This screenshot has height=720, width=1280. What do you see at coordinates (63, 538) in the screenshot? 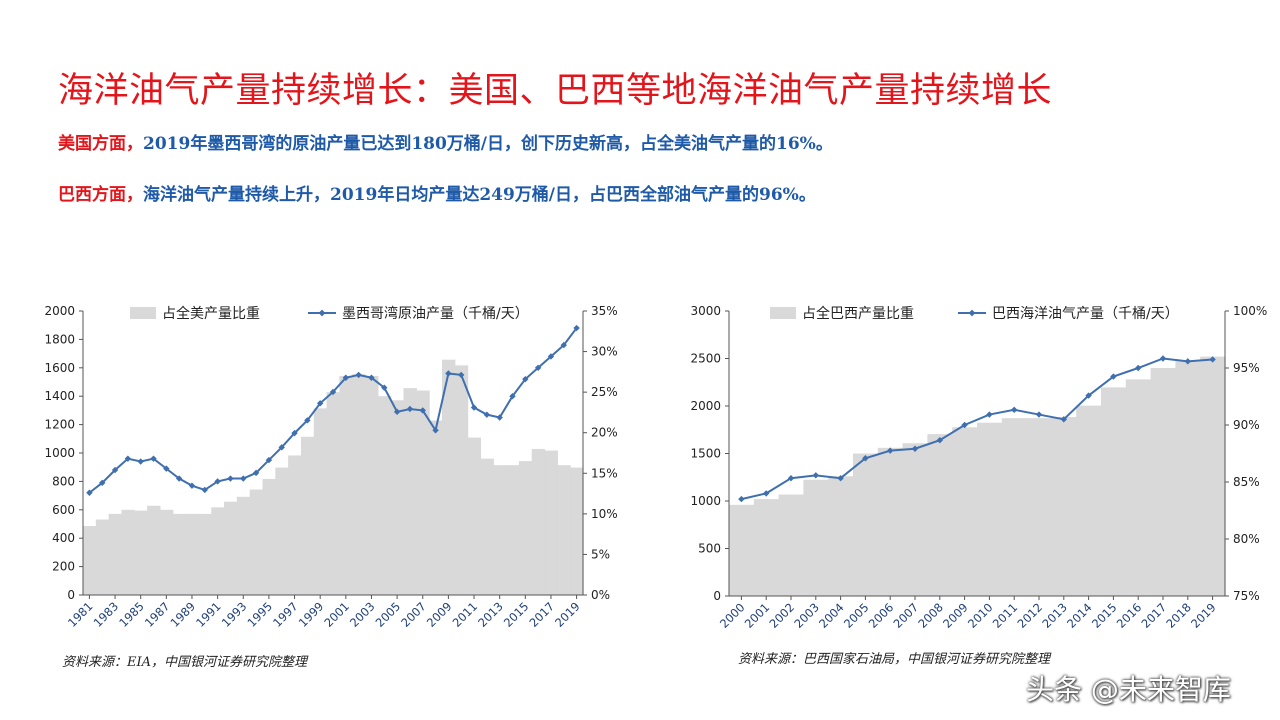
I see `us-left-tick-label: 400` at bounding box center [63, 538].